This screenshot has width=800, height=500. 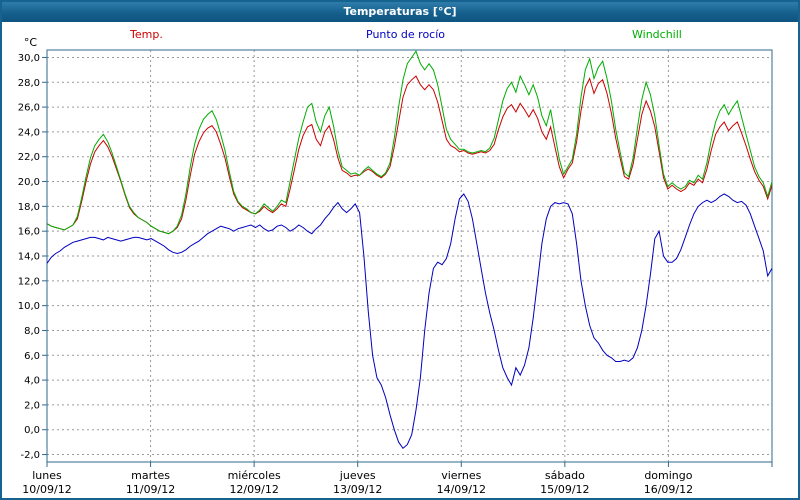 What do you see at coordinates (357, 489) in the screenshot?
I see `x-day-date: 13/09/12` at bounding box center [357, 489].